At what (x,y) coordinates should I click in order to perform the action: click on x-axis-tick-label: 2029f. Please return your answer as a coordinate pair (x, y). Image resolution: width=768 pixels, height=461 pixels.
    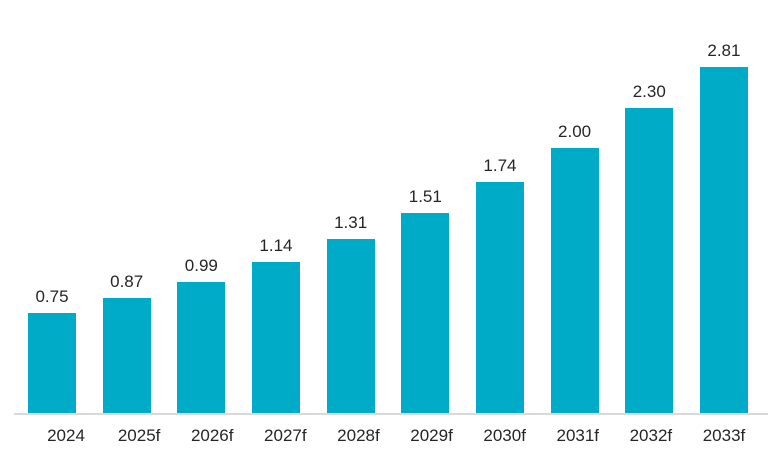
    Looking at the image, I should click on (431, 435).